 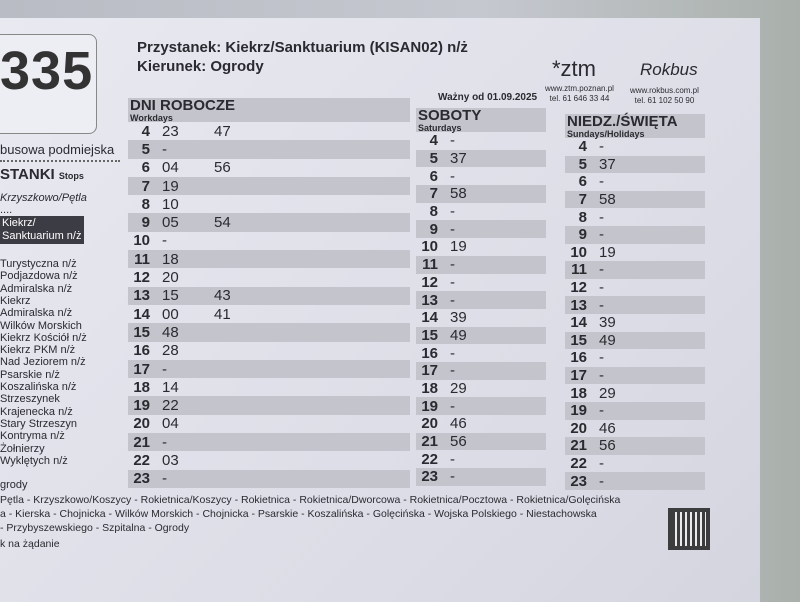 I want to click on stop-item: Kiekrz PKM n/ż, so click(x=38, y=350).